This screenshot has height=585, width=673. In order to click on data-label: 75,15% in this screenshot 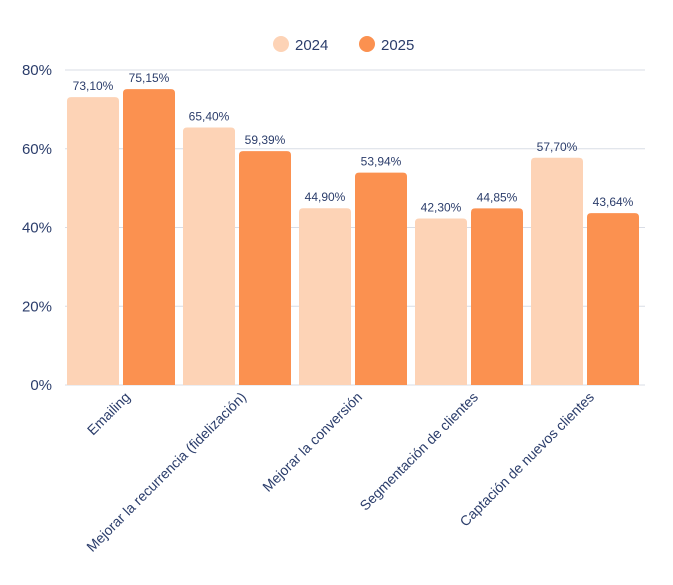, I will do `click(149, 78)`.